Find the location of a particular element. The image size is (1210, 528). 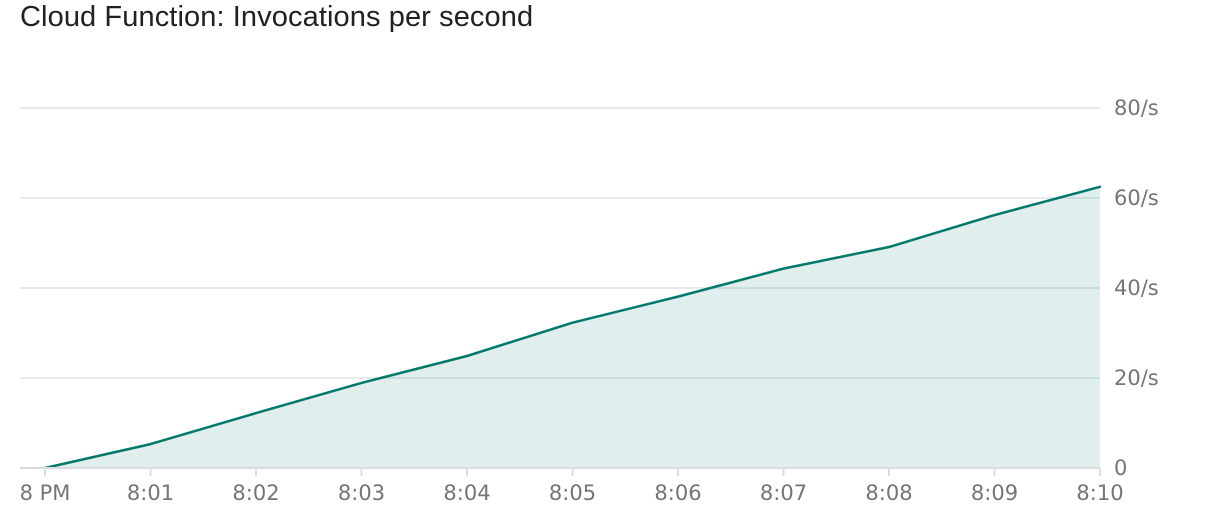

x-tick-label-4: 8:04 is located at coordinates (466, 493).